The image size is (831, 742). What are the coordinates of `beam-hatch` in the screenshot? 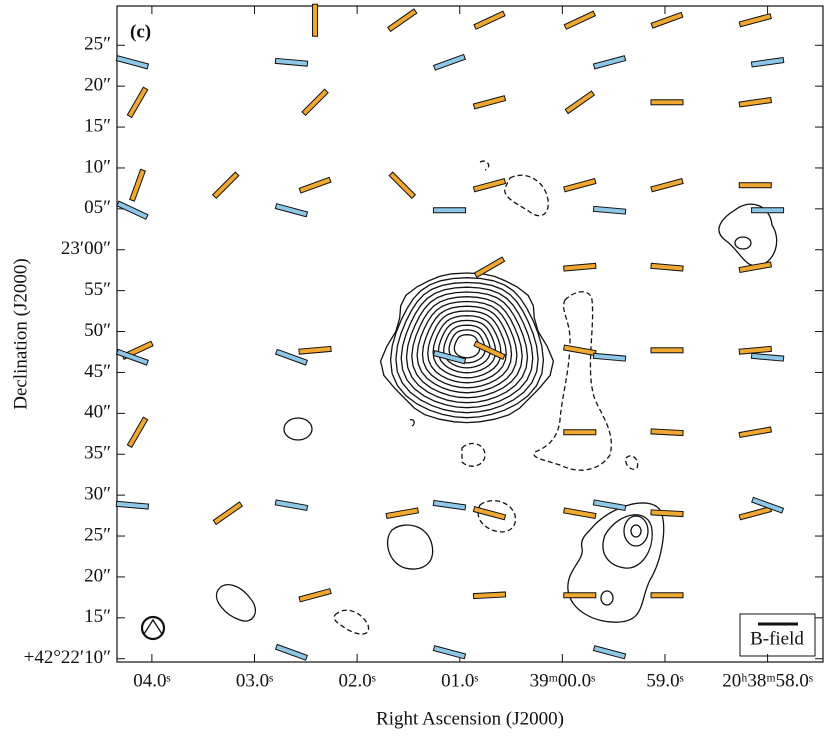 It's located at (153, 626).